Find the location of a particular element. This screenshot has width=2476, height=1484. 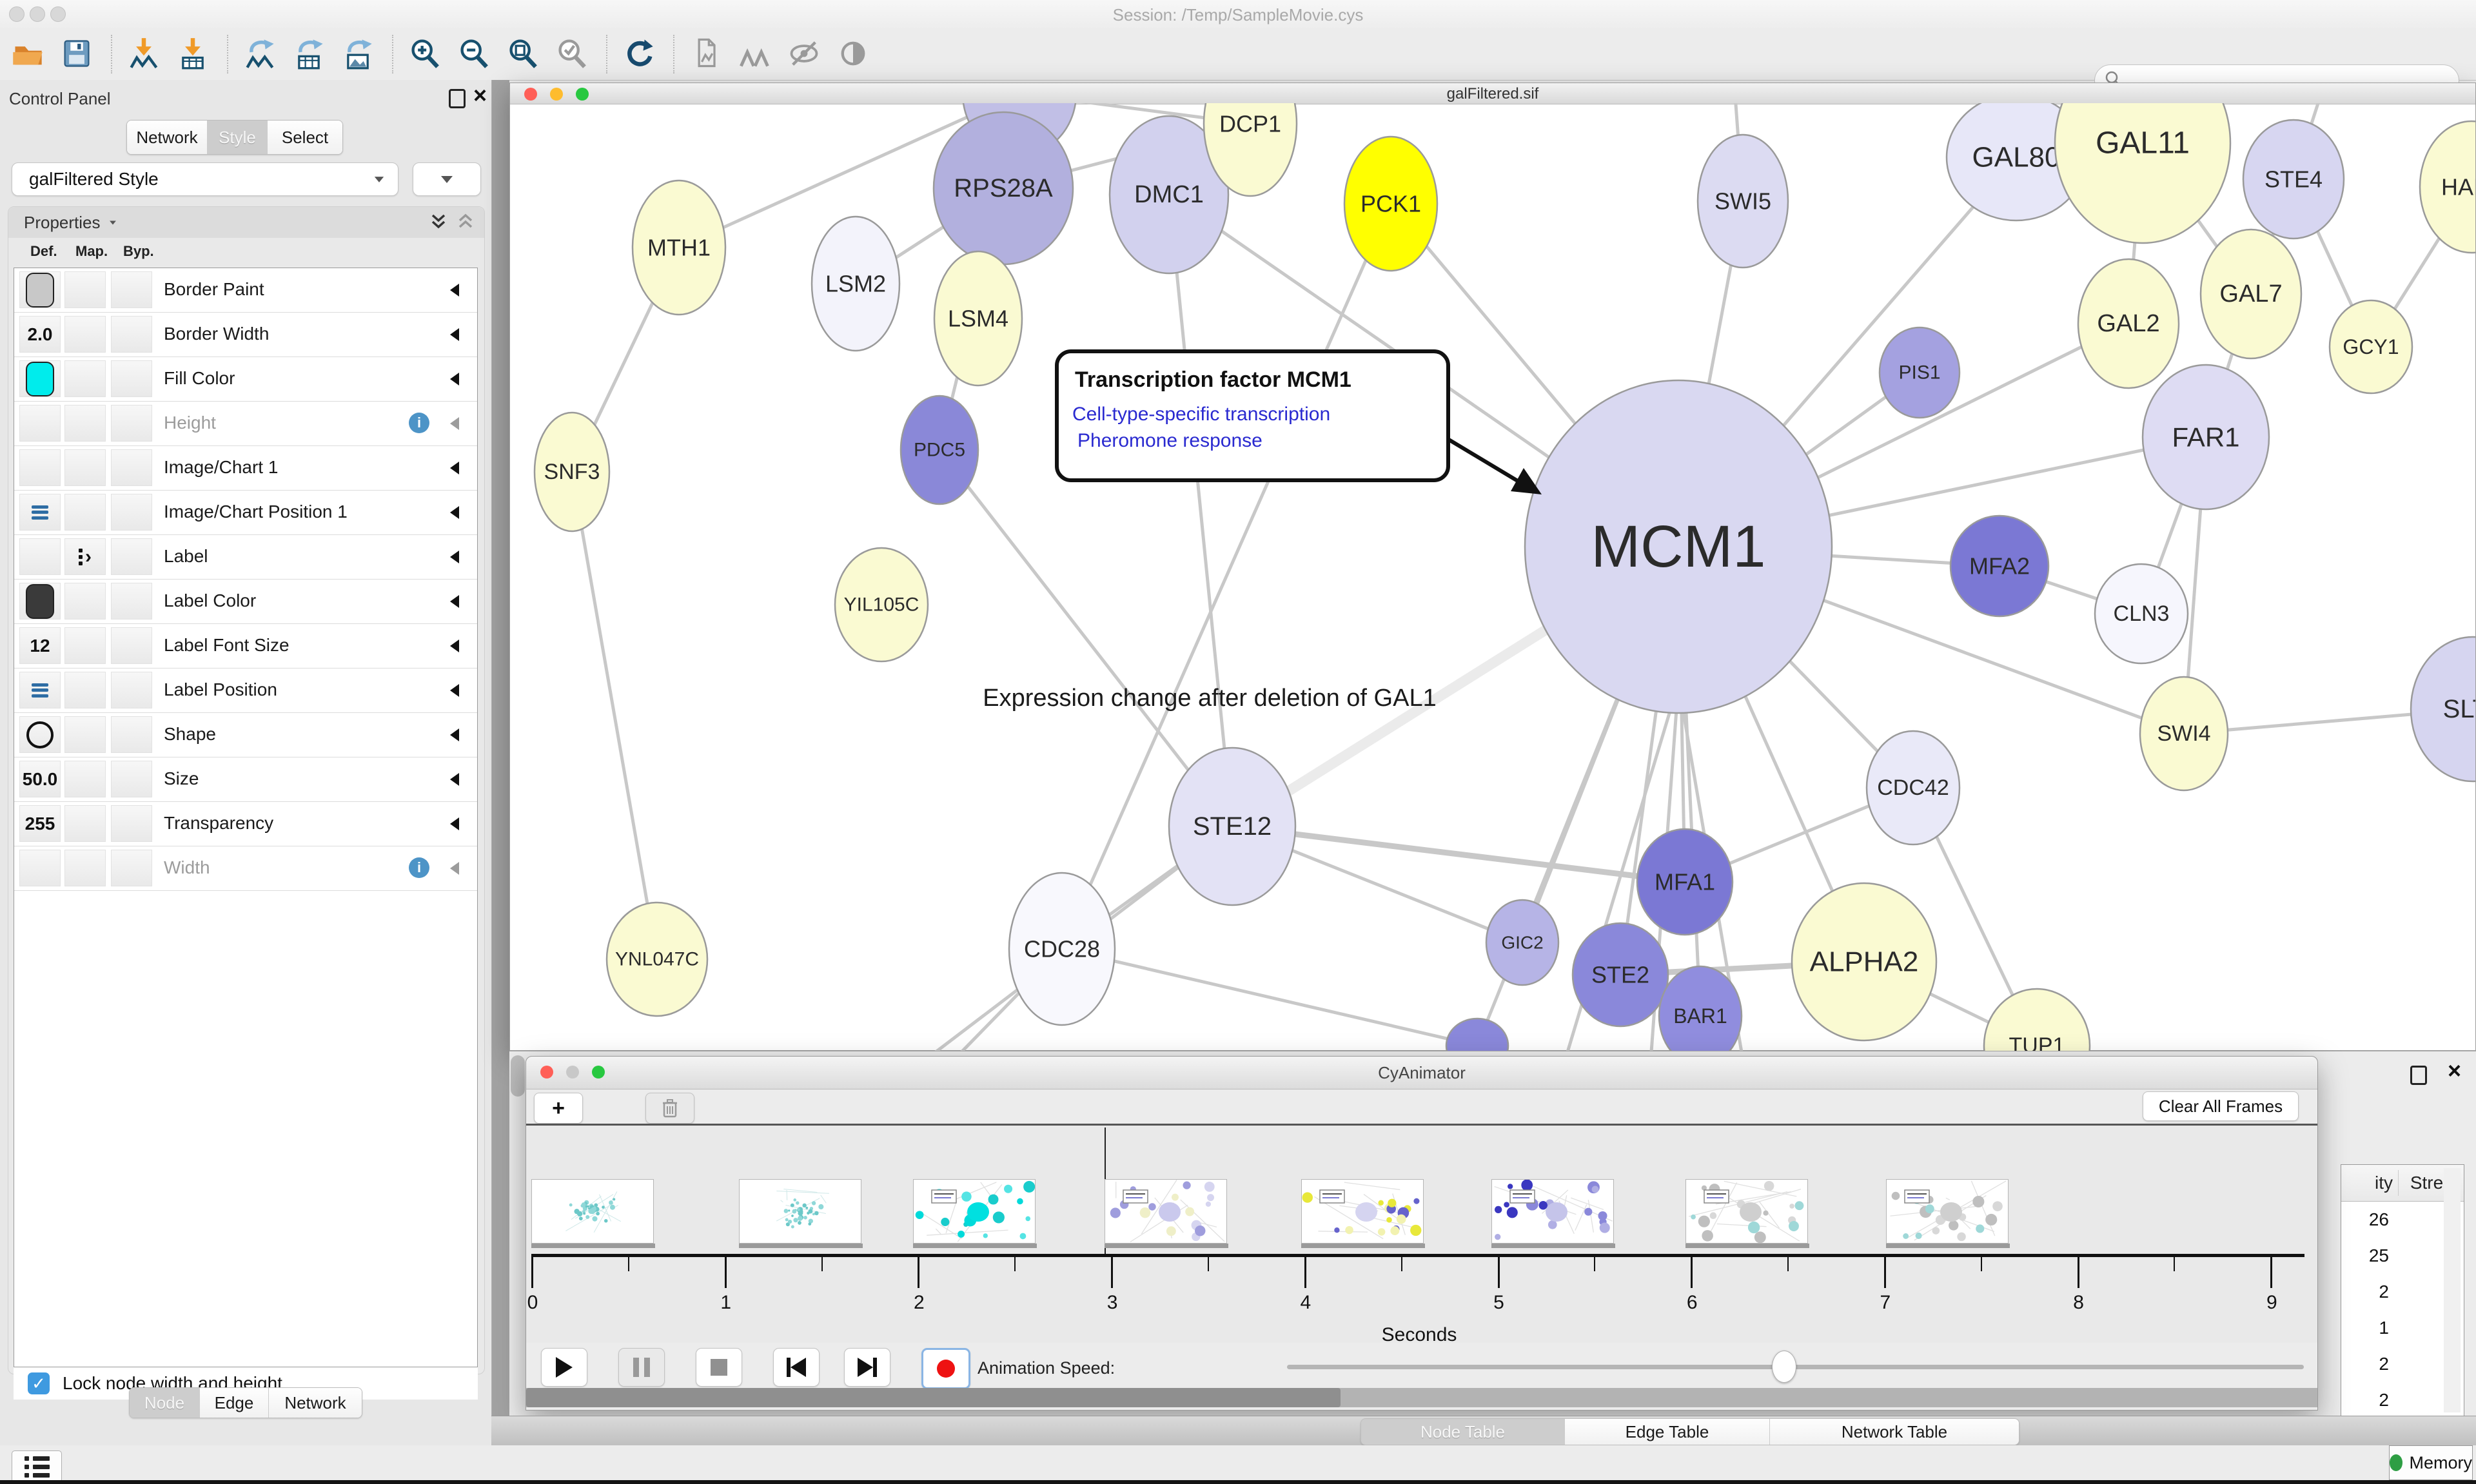

zoom-in-icon is located at coordinates (425, 53).